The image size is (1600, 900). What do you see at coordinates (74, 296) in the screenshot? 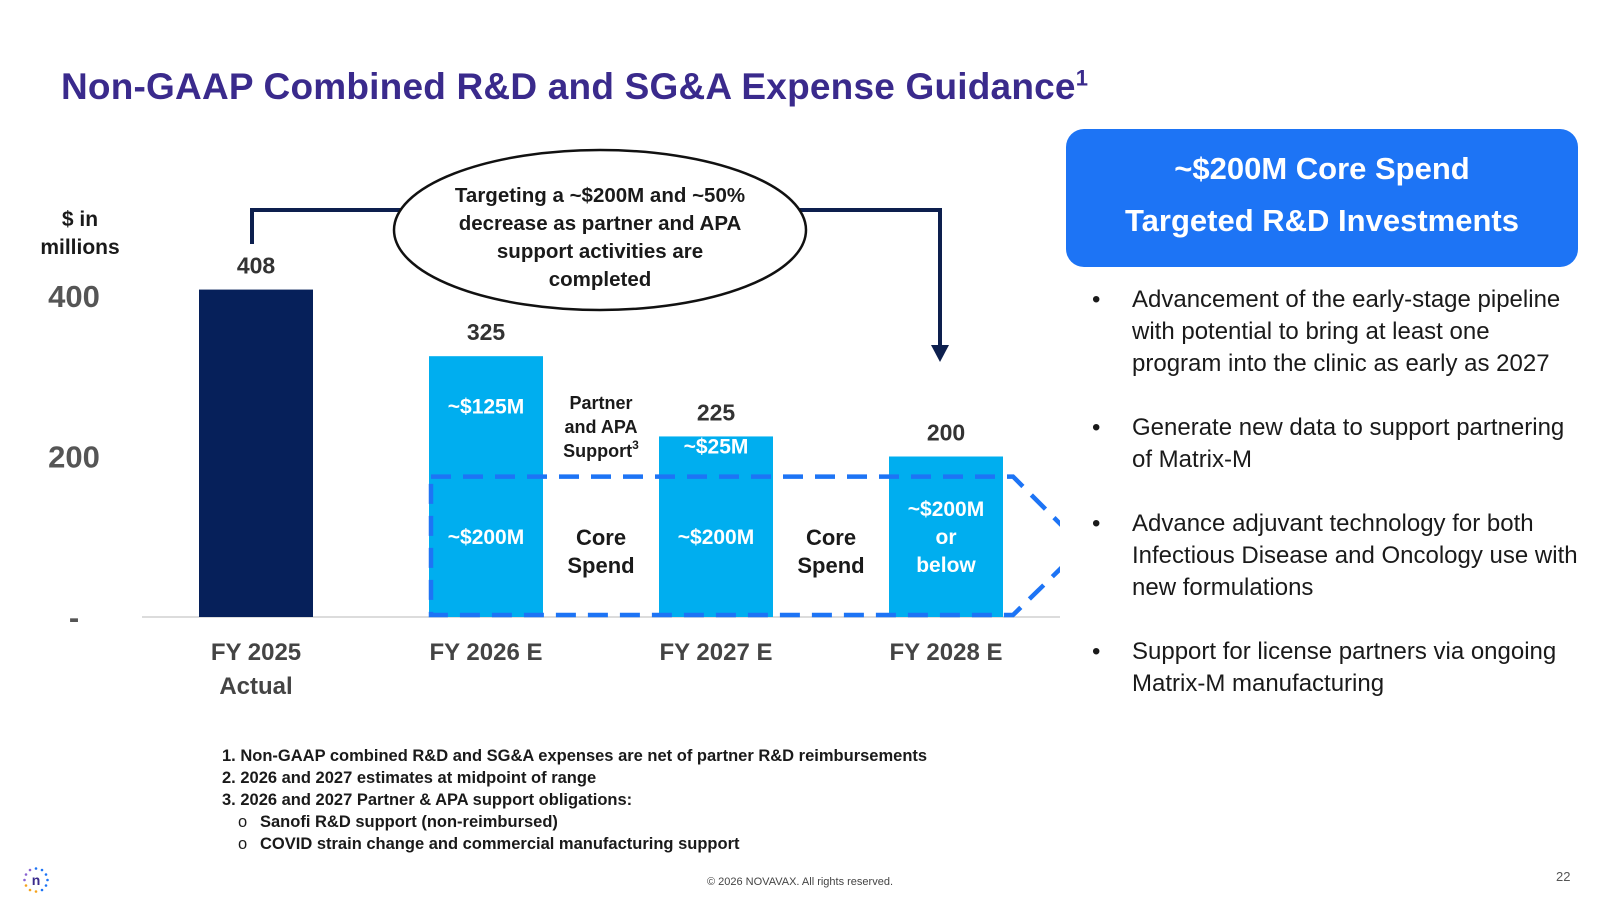
I see `y-tick-label: 400` at bounding box center [74, 296].